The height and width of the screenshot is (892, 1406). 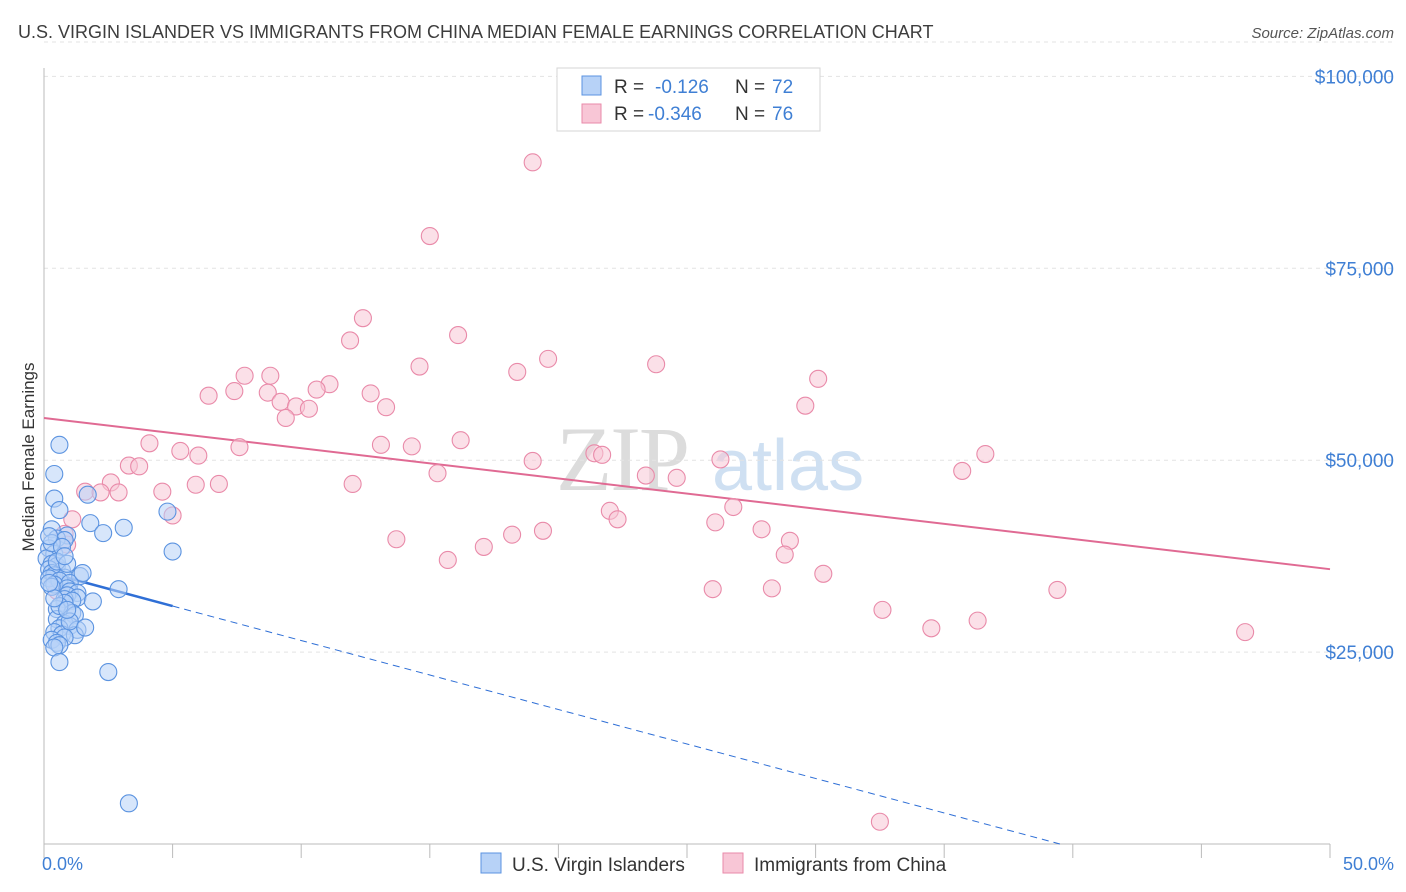 What do you see at coordinates (782, 87) in the screenshot?
I see `legend-n-value: 72` at bounding box center [782, 87].